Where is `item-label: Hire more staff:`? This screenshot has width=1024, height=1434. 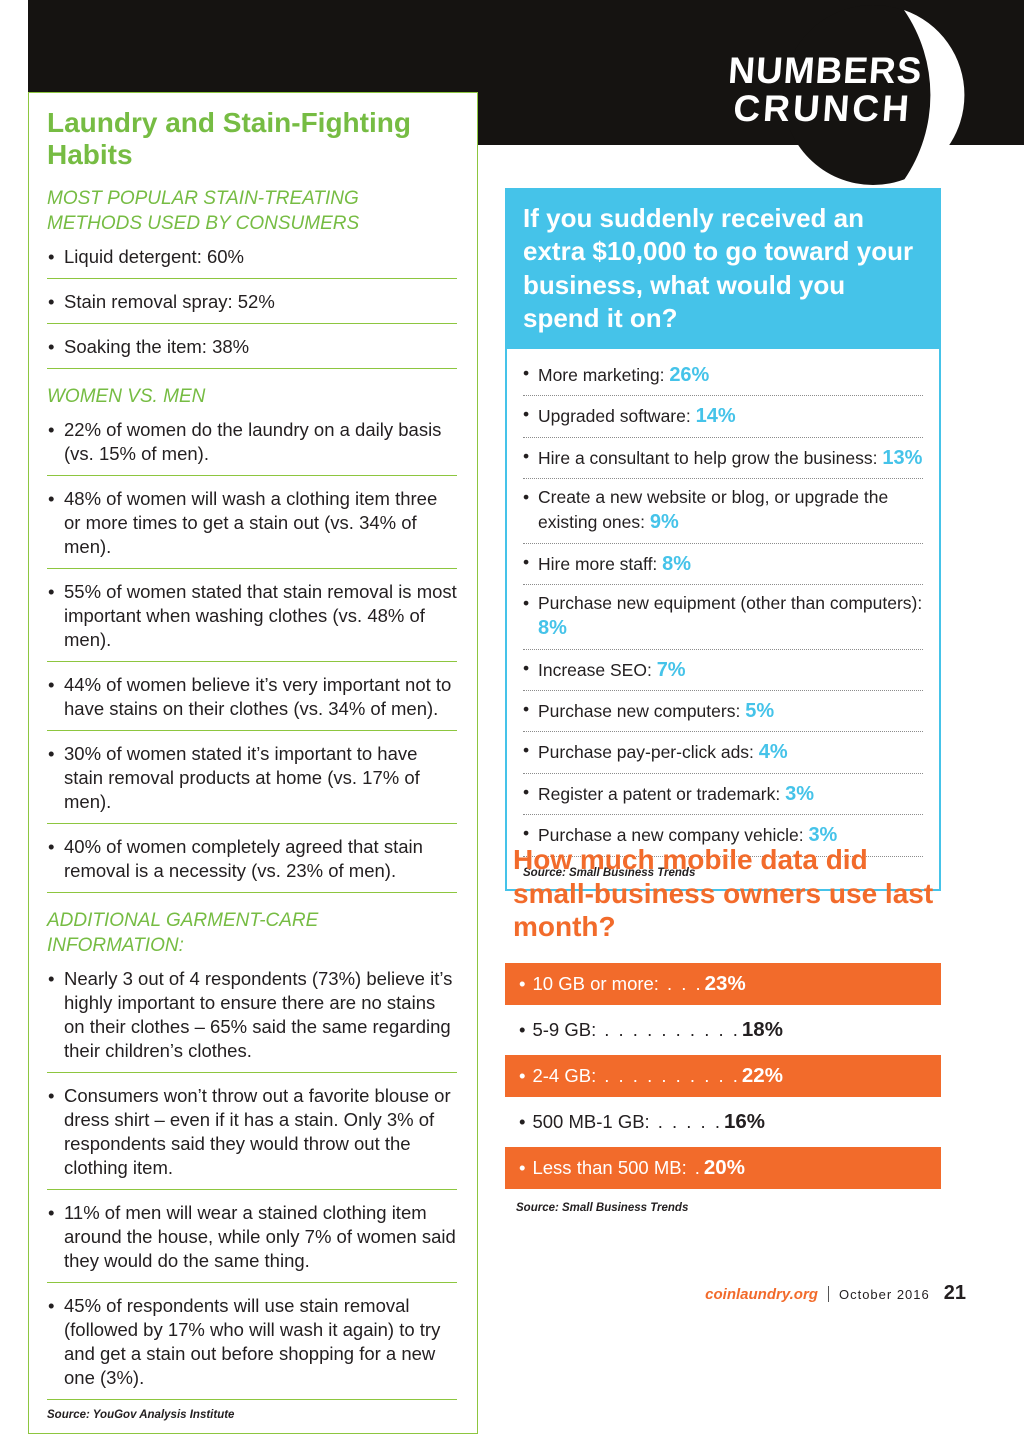 item-label: Hire more staff: is located at coordinates (598, 563).